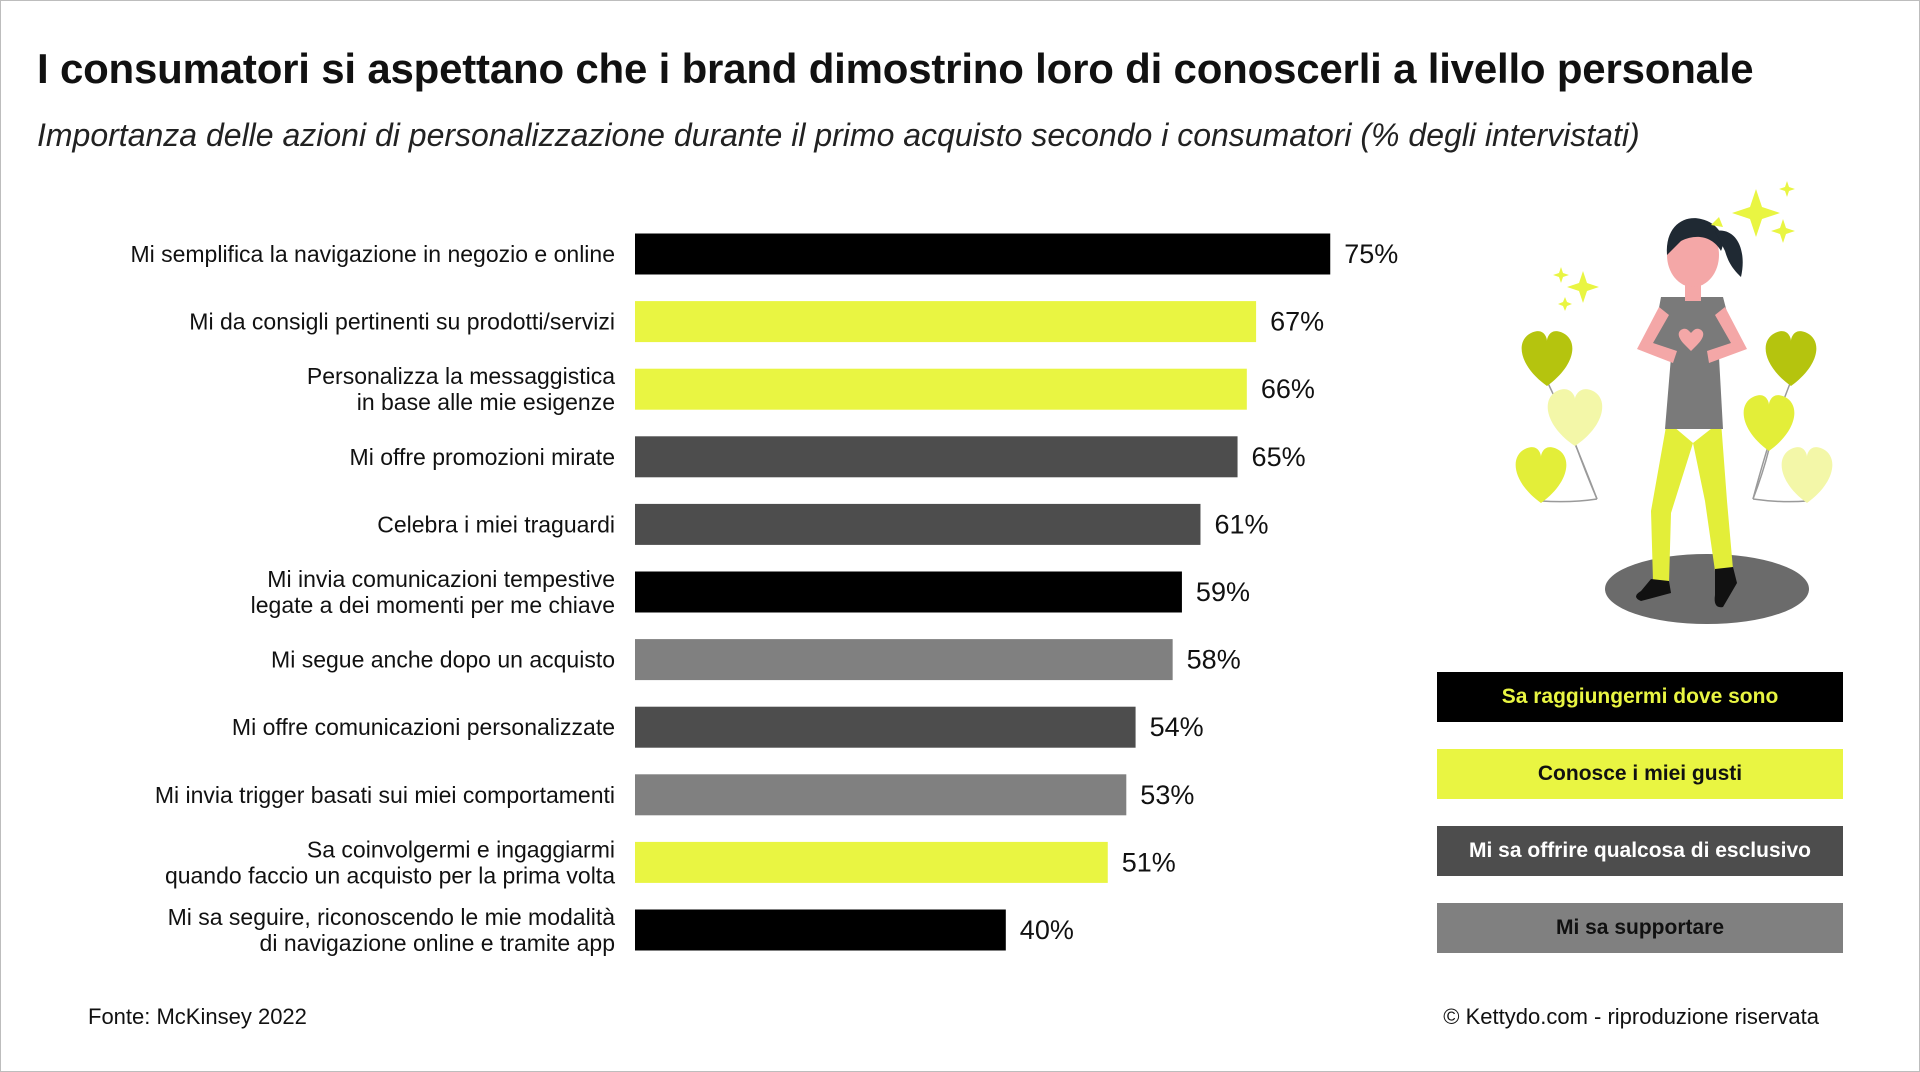 The height and width of the screenshot is (1072, 1920). Describe the element at coordinates (1674, 402) in the screenshot. I see `woman-heart-balloons-illustration` at that location.